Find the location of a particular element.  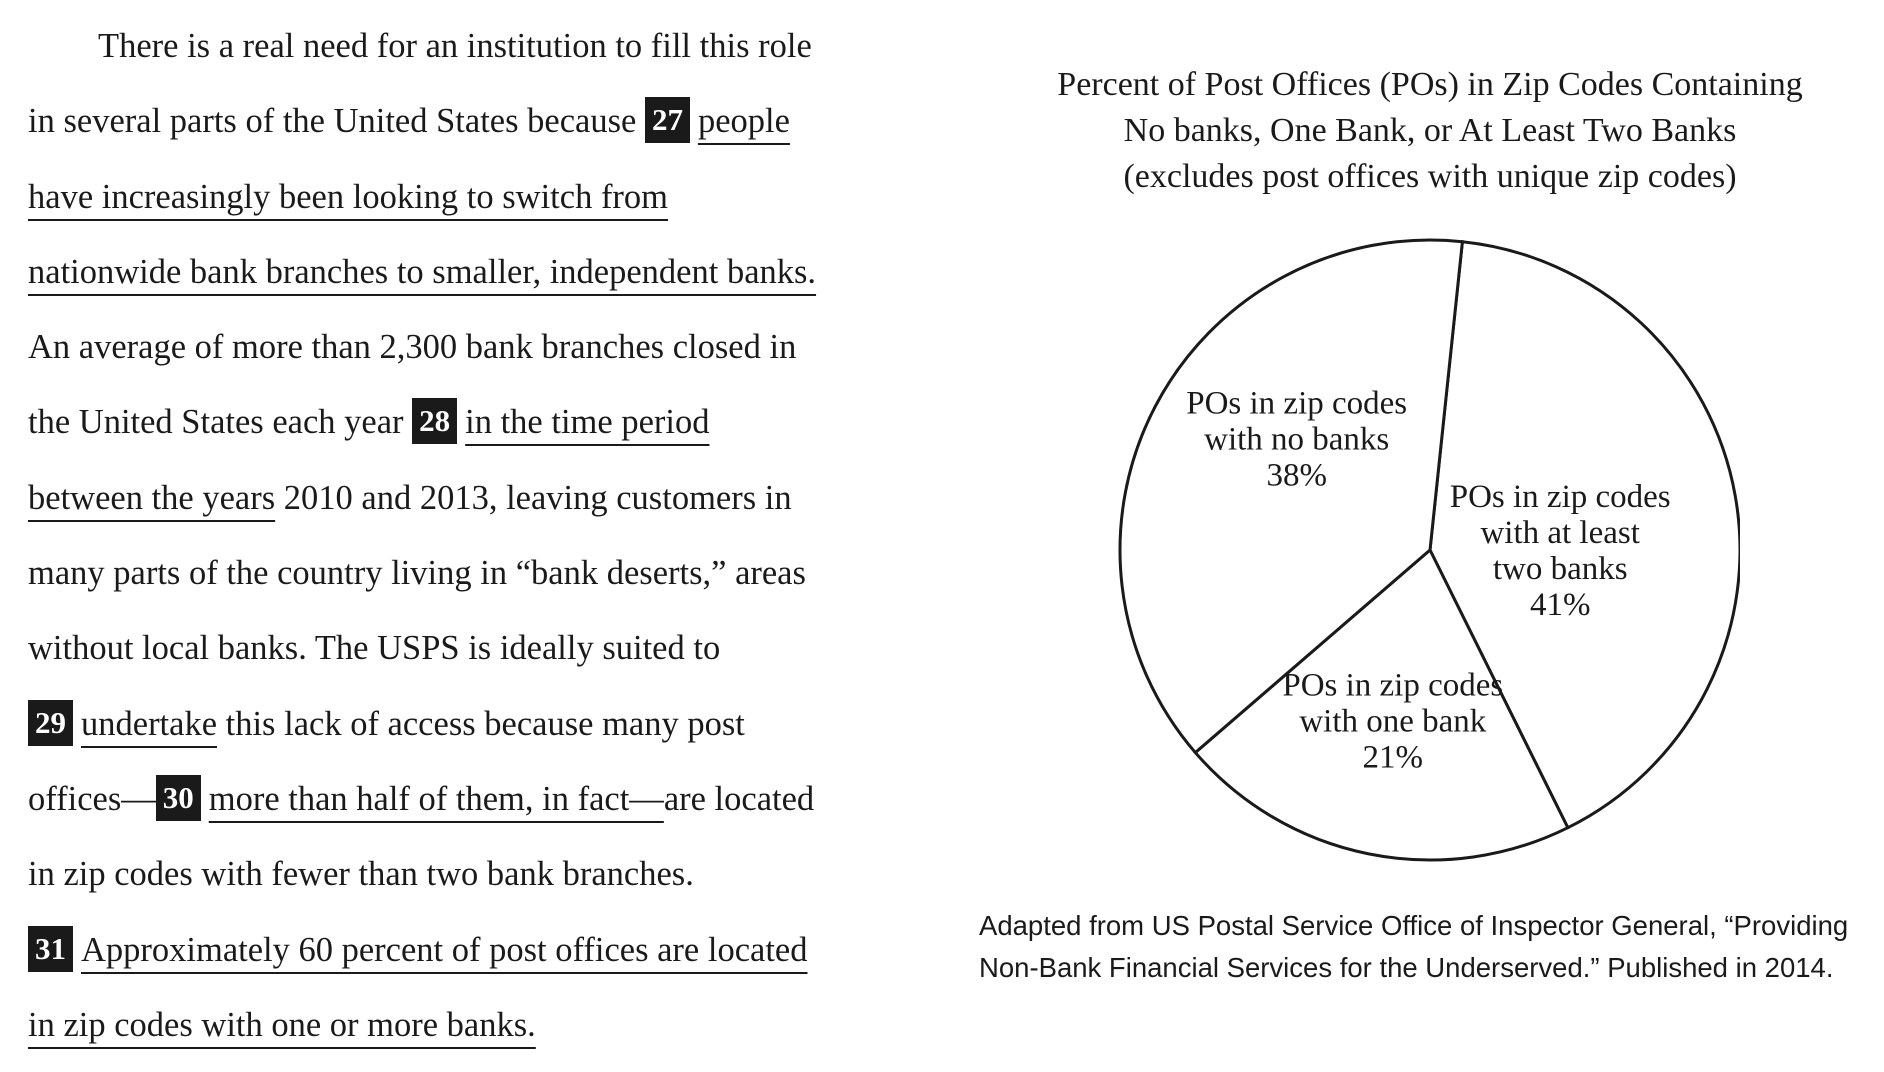

underlined-portion-31: in zip codes with one or more banks. is located at coordinates (282, 1024).